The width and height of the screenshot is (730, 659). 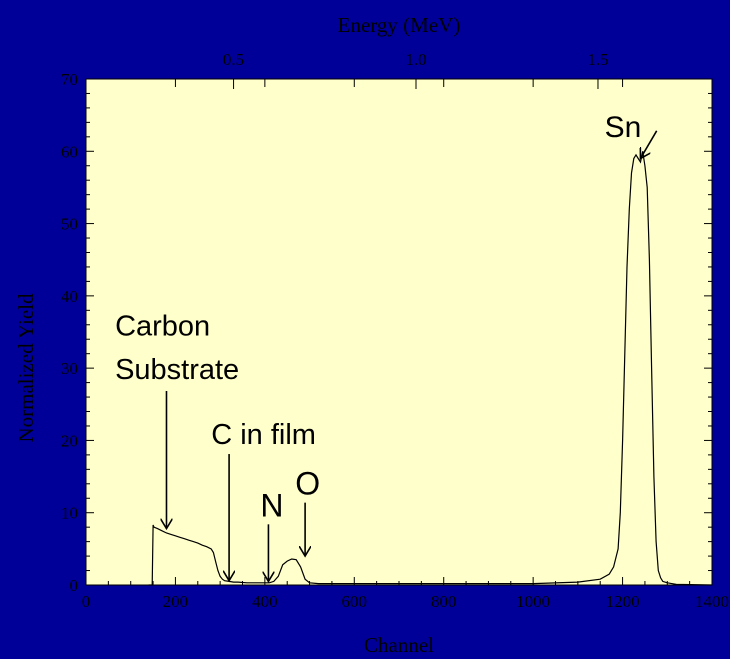 What do you see at coordinates (263, 435) in the screenshot?
I see `annotation-label: C in film` at bounding box center [263, 435].